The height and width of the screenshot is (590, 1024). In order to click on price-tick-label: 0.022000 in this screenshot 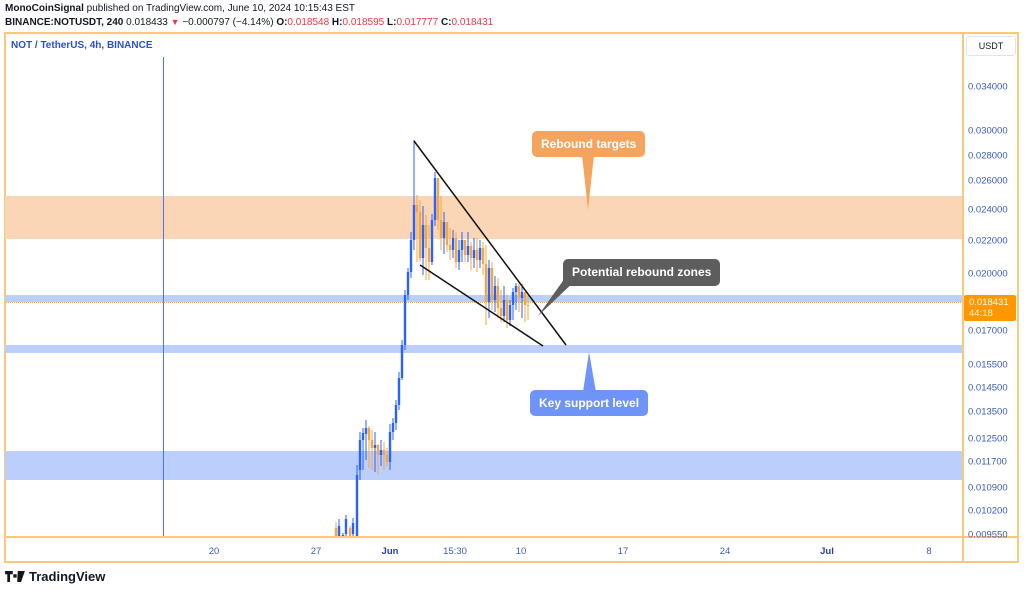, I will do `click(988, 241)`.